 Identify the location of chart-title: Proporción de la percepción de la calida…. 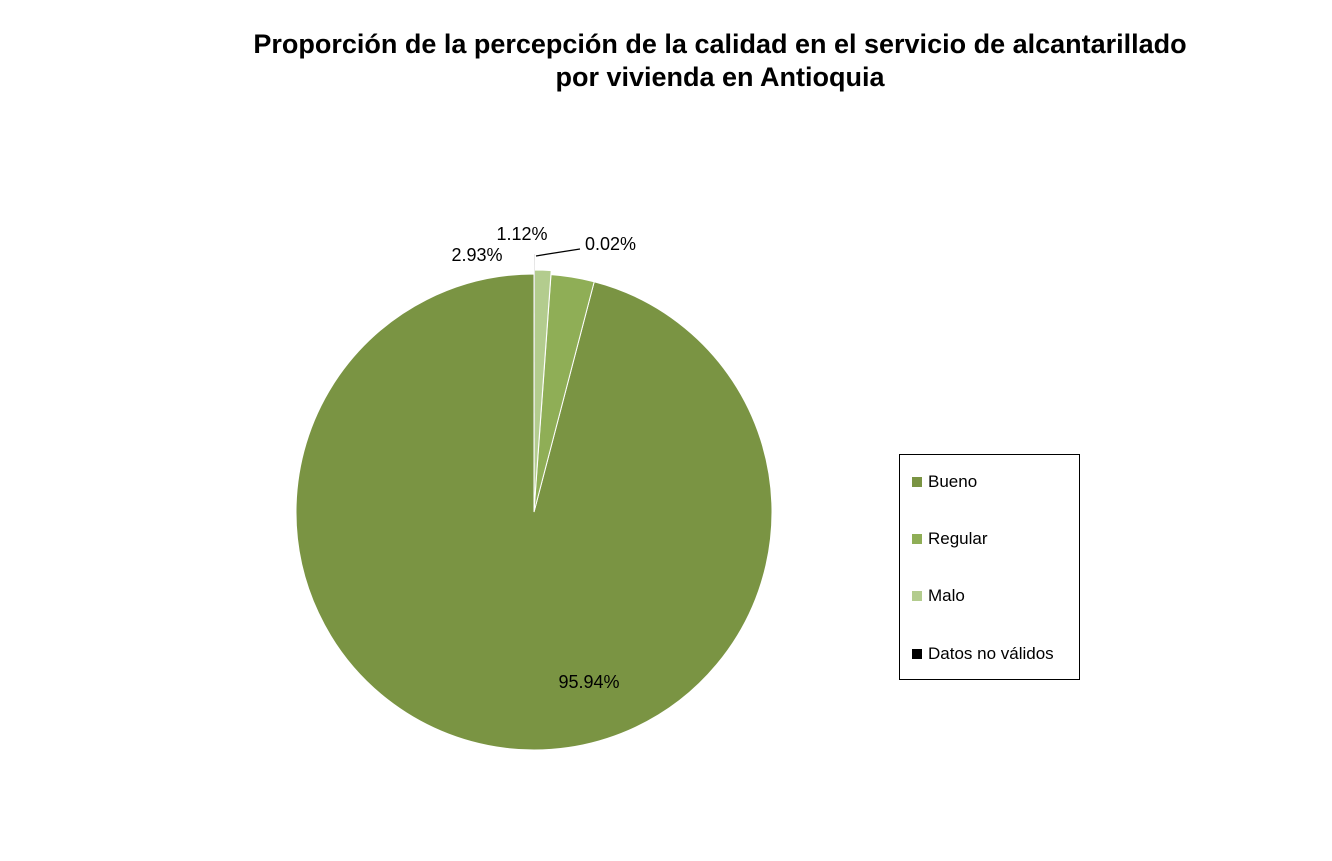
(720, 61).